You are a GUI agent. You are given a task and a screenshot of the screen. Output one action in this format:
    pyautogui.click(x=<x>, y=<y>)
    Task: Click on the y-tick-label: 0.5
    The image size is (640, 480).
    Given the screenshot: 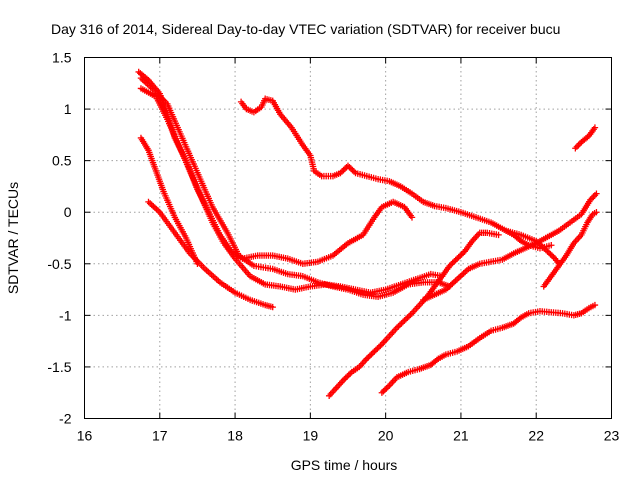 What is the action you would take?
    pyautogui.click(x=62, y=161)
    